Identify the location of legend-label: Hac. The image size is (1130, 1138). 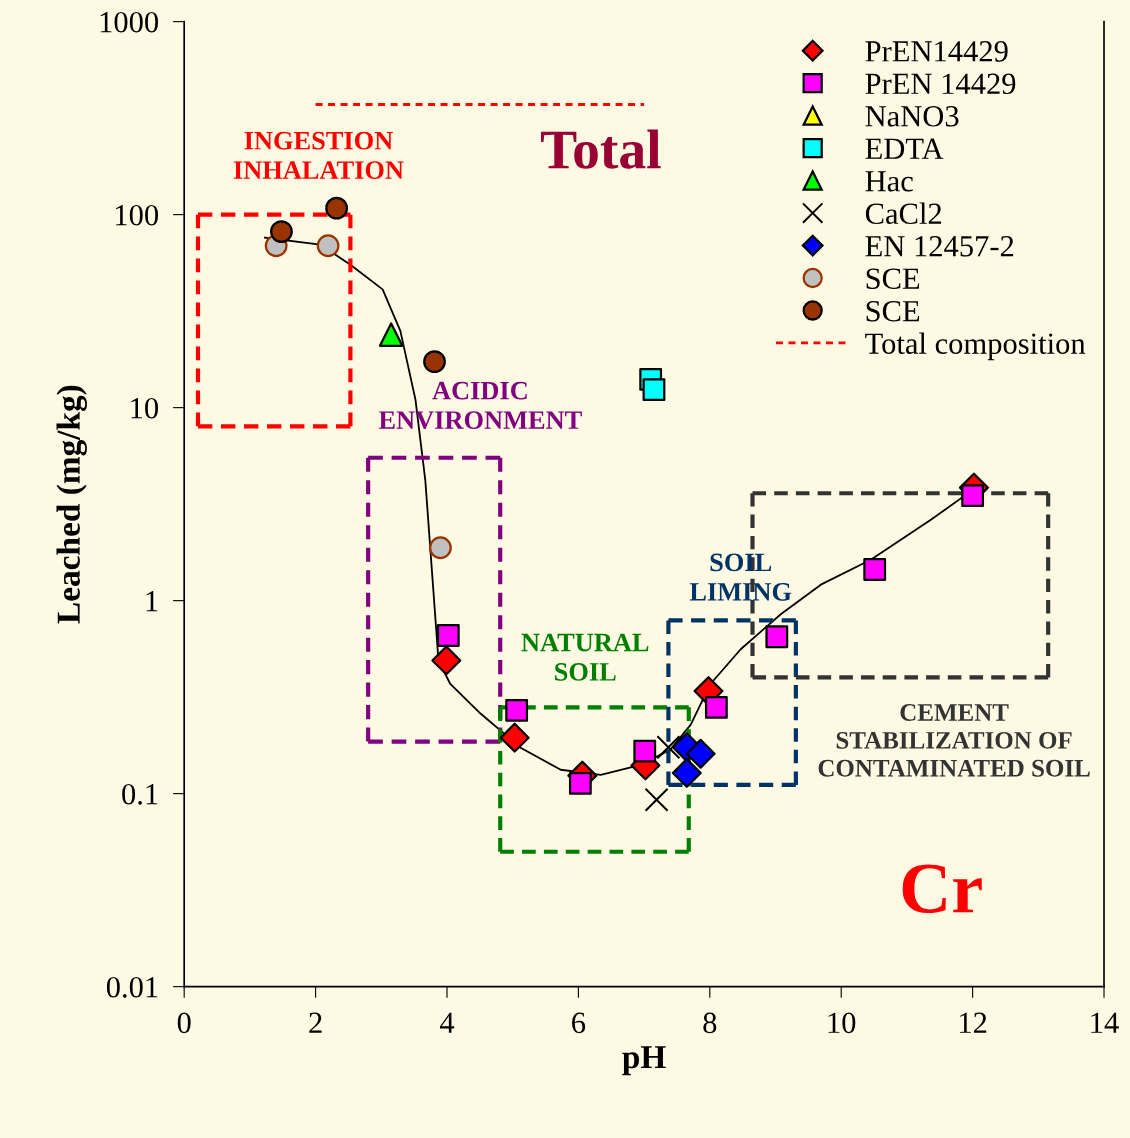
(889, 181).